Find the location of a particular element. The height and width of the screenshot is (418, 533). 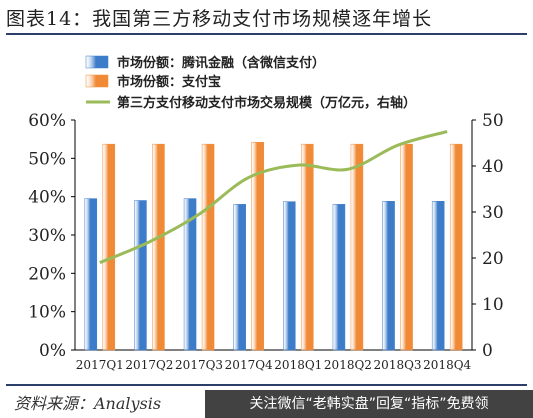

left-tick-label: 40% is located at coordinates (47, 198).